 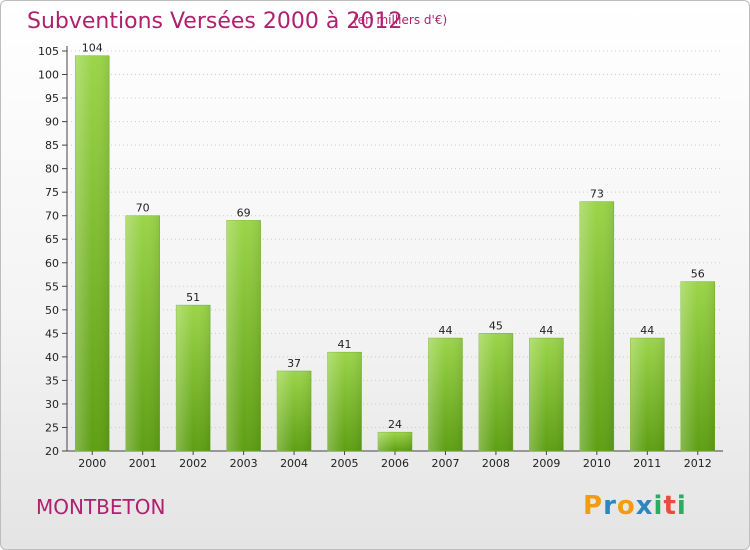 I want to click on proxiti-logo: Proxiti, so click(x=635, y=506).